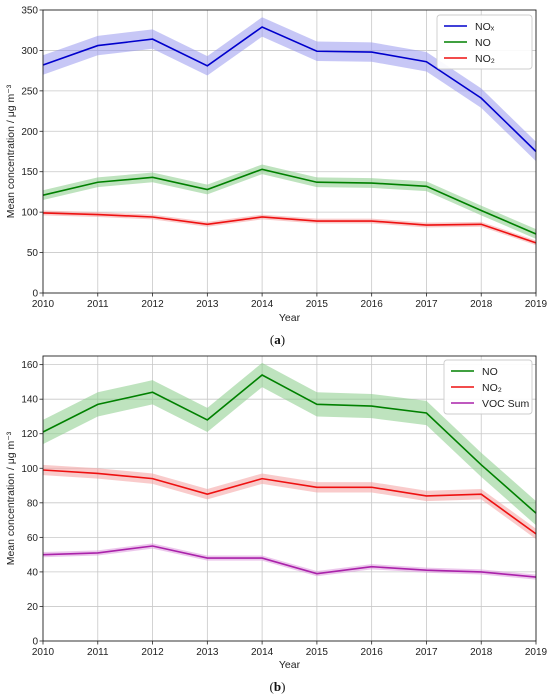 The image size is (550, 700). Describe the element at coordinates (29, 51) in the screenshot. I see `y-tick-label: 300` at that location.